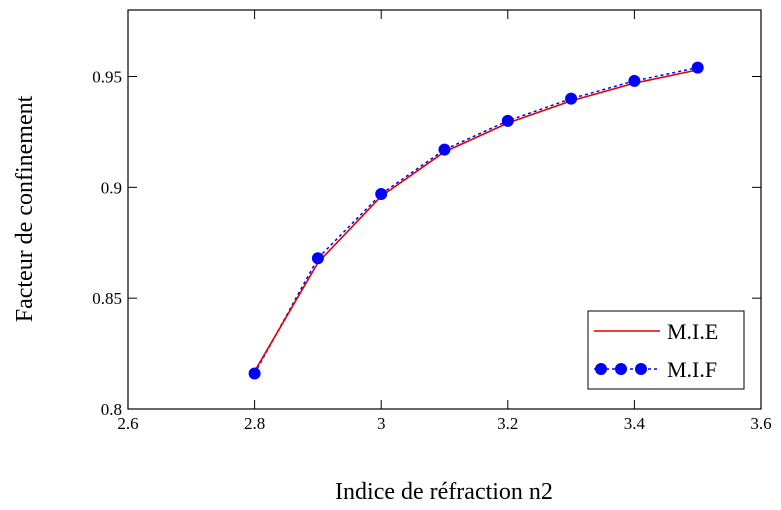 The width and height of the screenshot is (781, 510). Describe the element at coordinates (127, 423) in the screenshot. I see `x-tick-label: 2.6` at that location.